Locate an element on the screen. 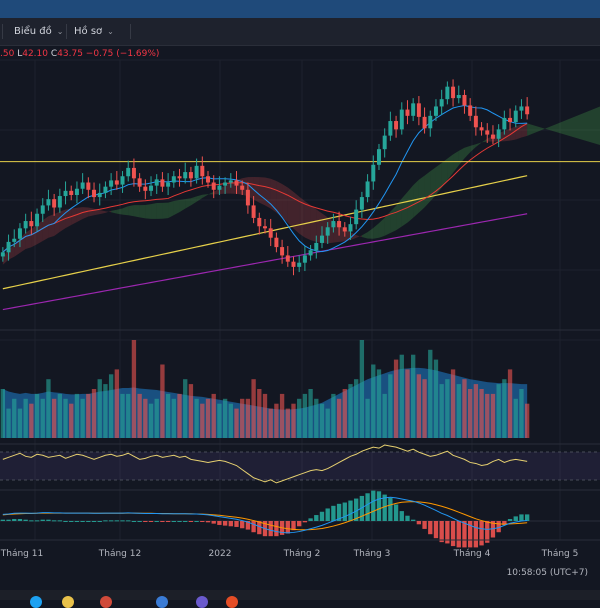  menu-profile-label: Hồ sơ is located at coordinates (88, 31).